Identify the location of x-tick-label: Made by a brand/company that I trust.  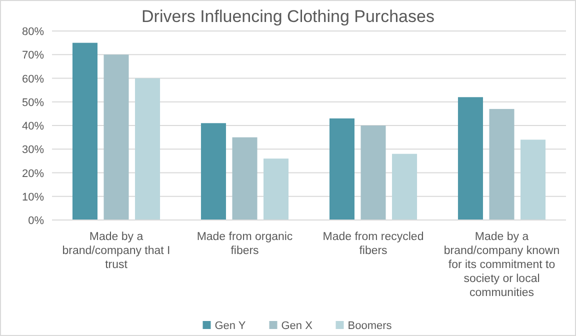
(116, 251).